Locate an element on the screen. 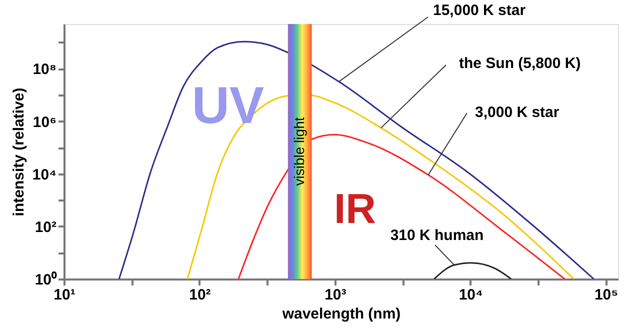  x-tick-label: 10¹ is located at coordinates (65, 295).